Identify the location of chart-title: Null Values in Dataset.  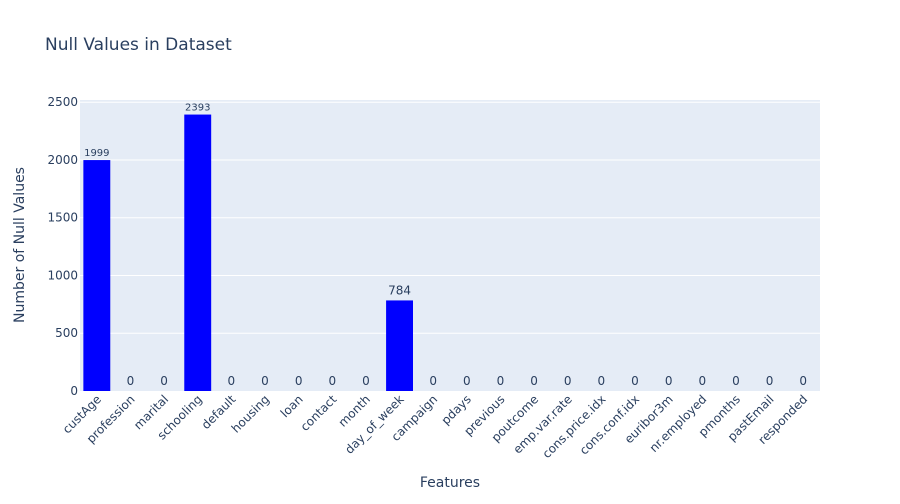
(138, 45).